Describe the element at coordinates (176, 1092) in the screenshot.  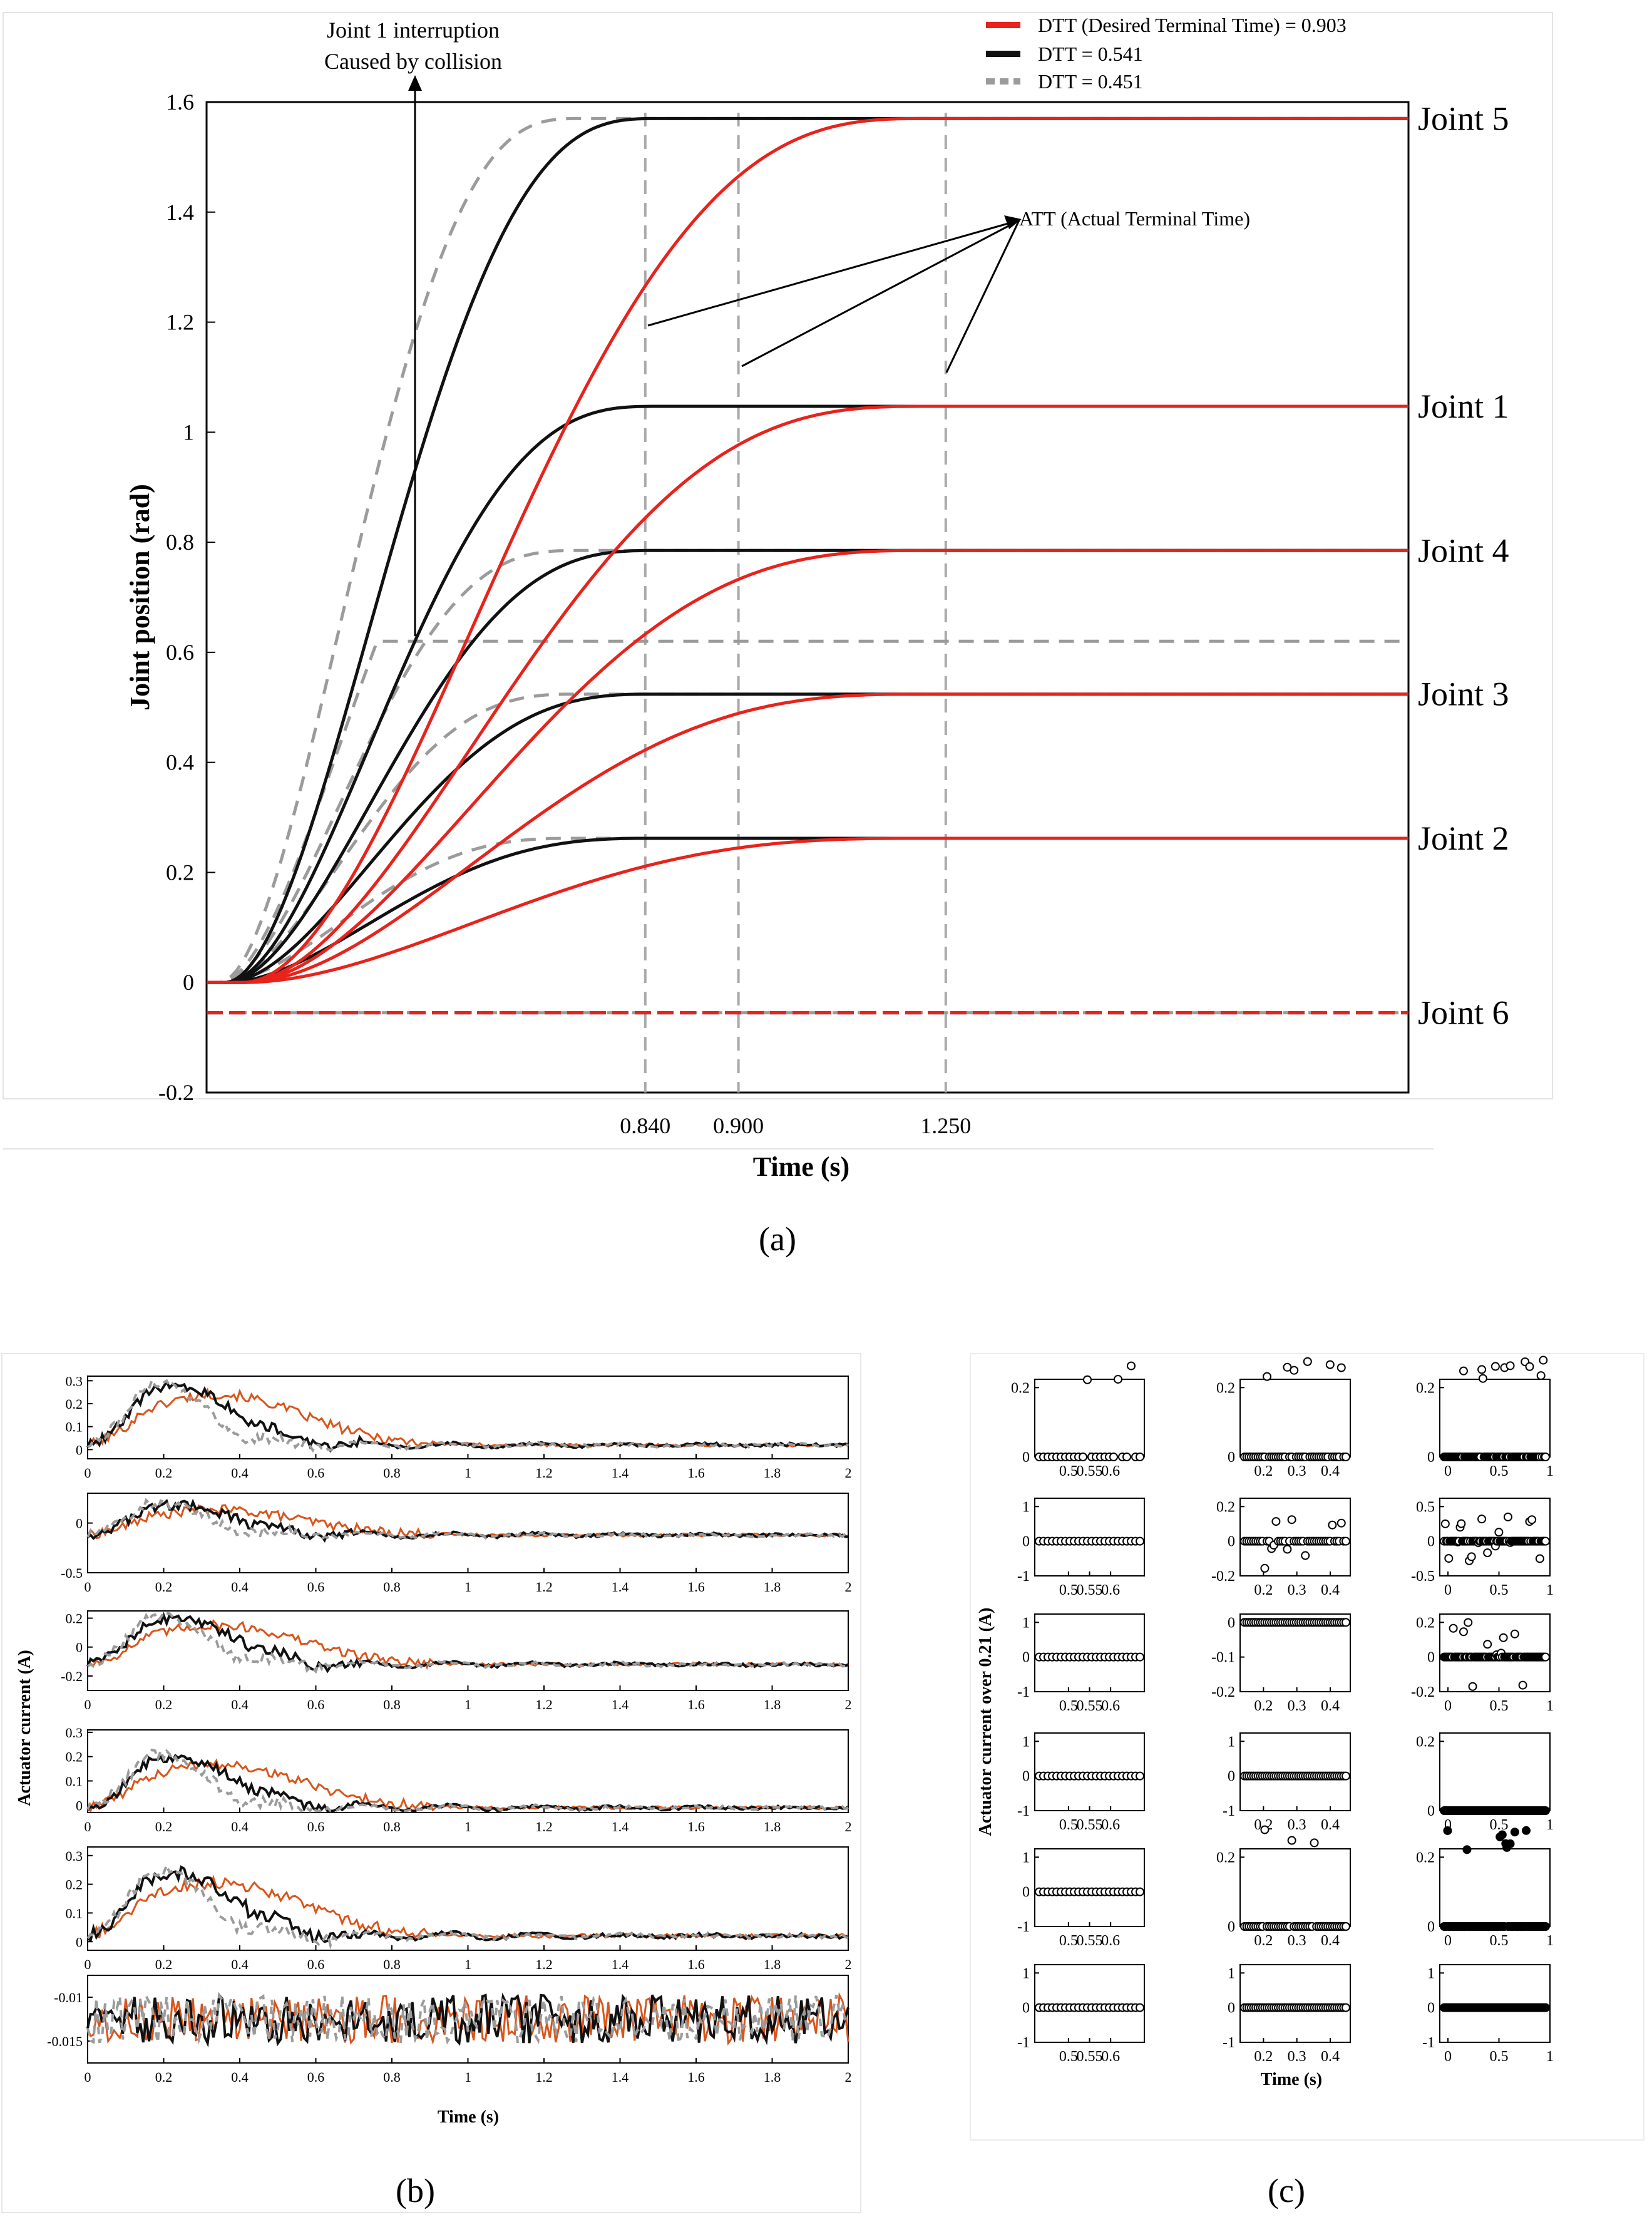
I see `y-tick-label-a: -0.2` at that location.